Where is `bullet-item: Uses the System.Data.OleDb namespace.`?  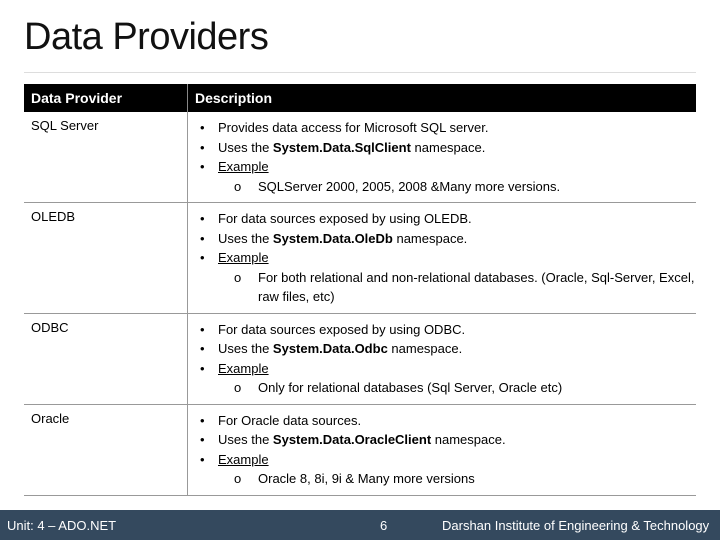 bullet-item: Uses the System.Data.OleDb namespace. is located at coordinates (446, 239).